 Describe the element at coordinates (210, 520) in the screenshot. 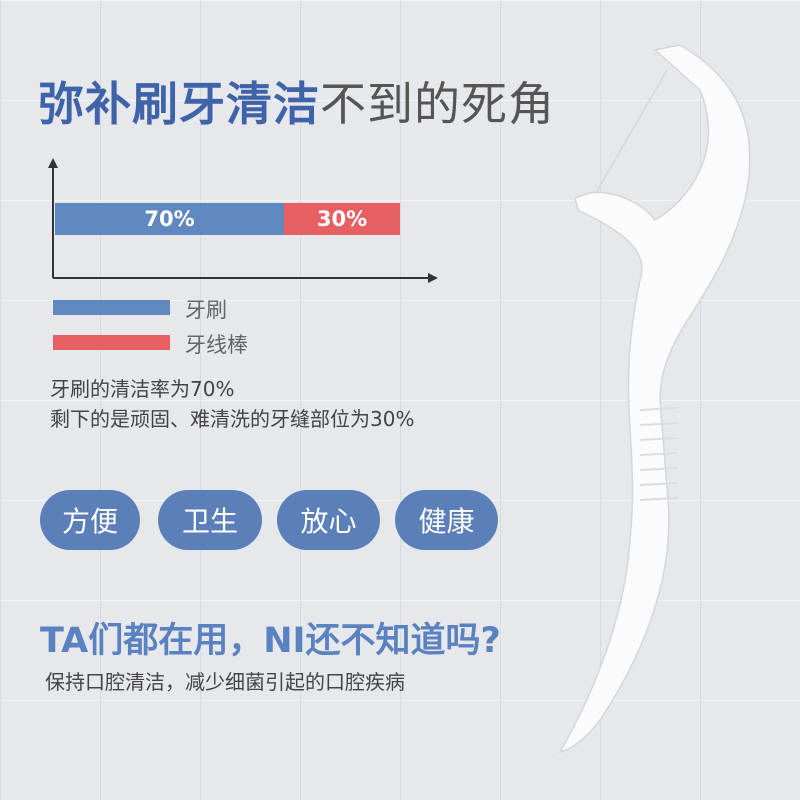

I see `feature-pill: 卫生` at that location.